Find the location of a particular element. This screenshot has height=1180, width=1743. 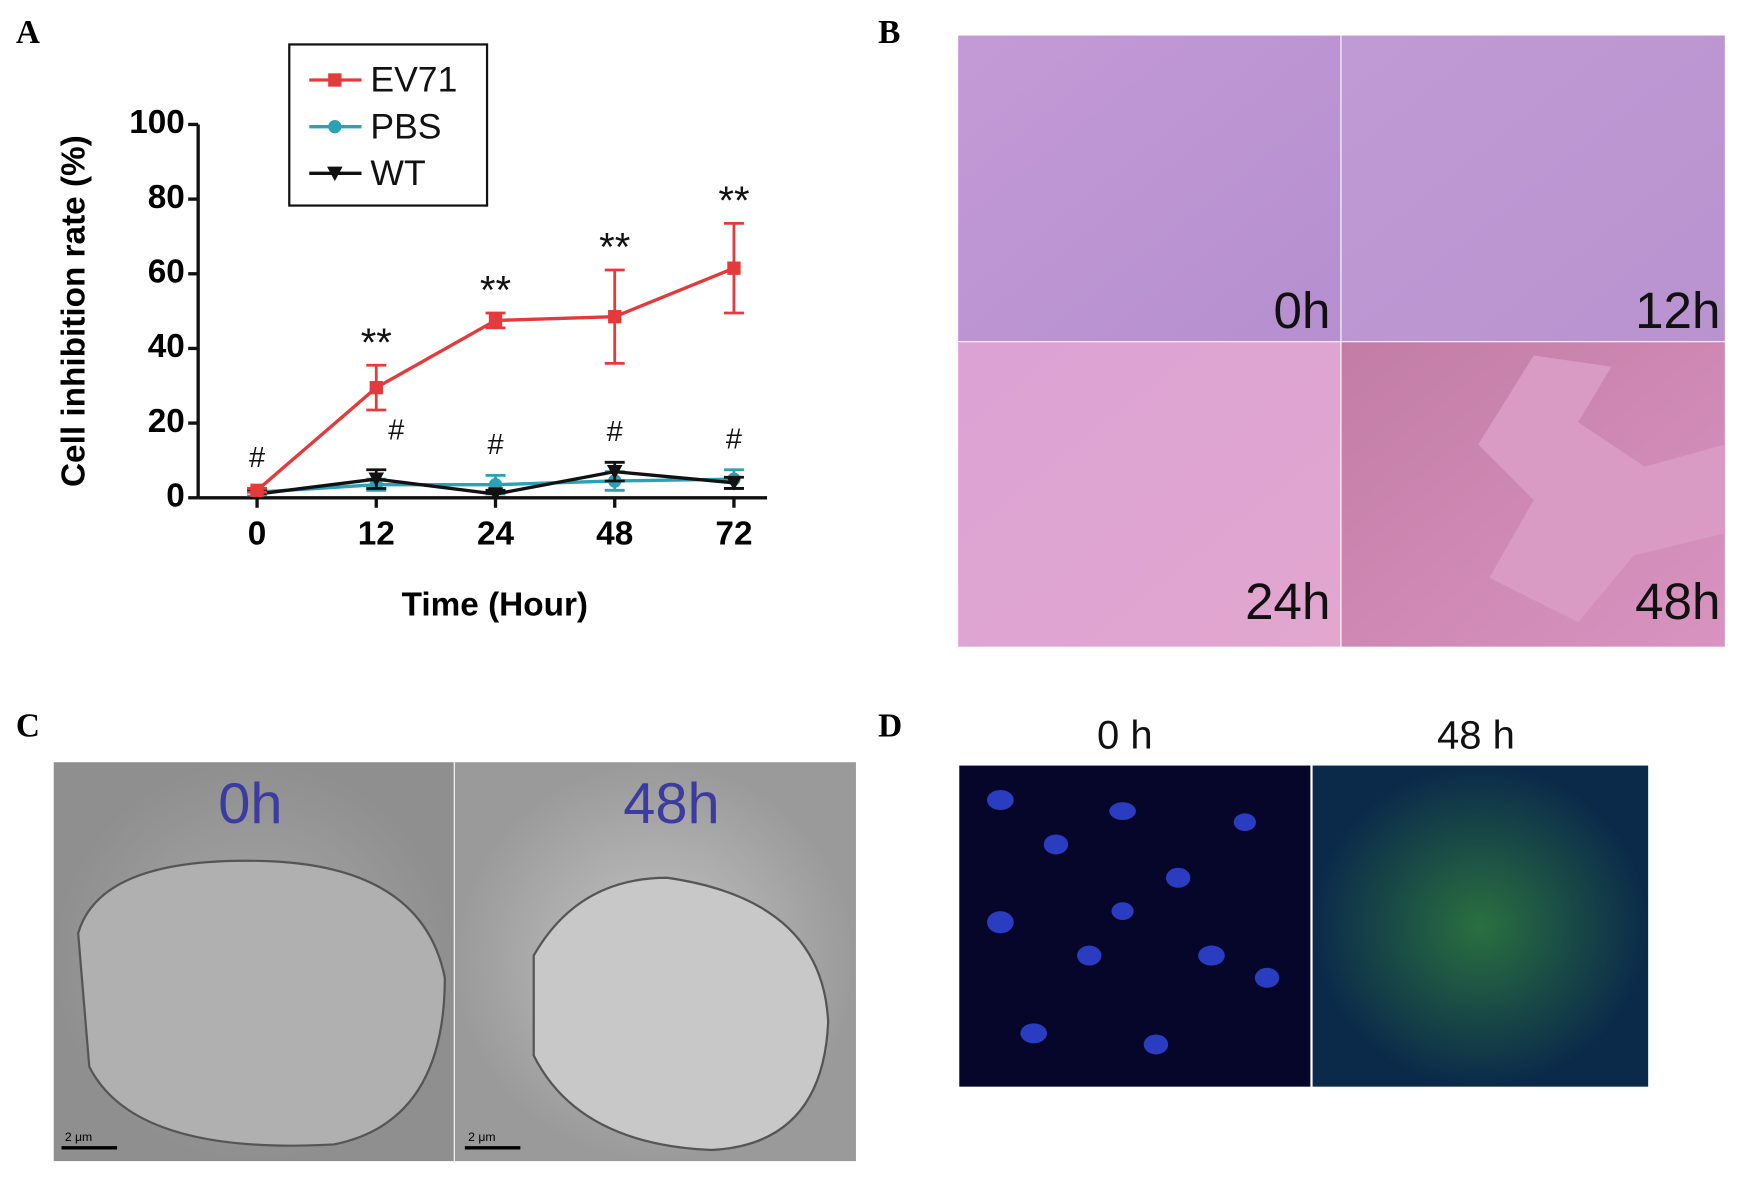

y-axis-title: Cell inhibition rate (%) is located at coordinates (74, 311).